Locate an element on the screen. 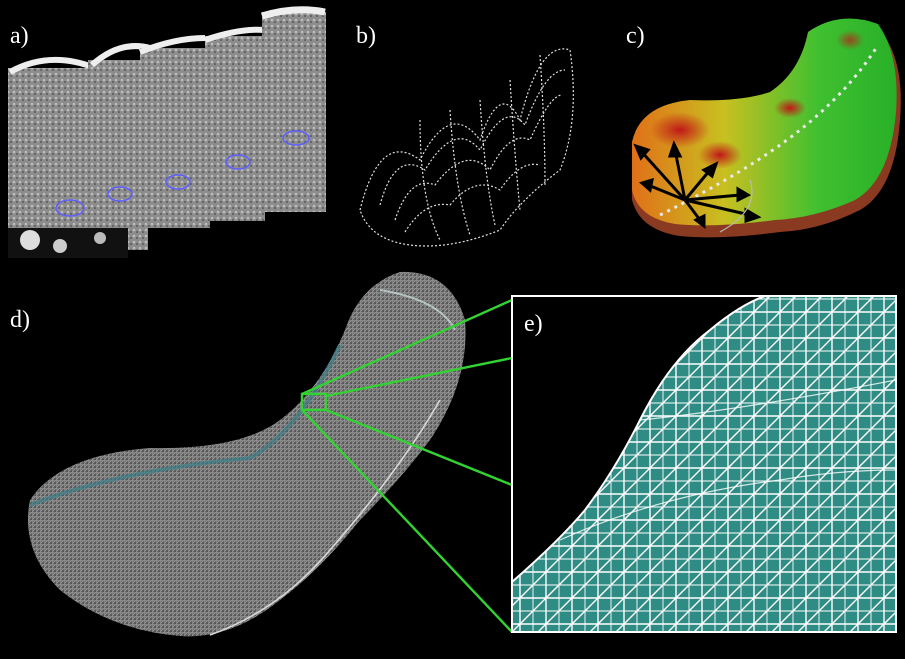  panel-b-point-cloud is located at coordinates (466, 147).